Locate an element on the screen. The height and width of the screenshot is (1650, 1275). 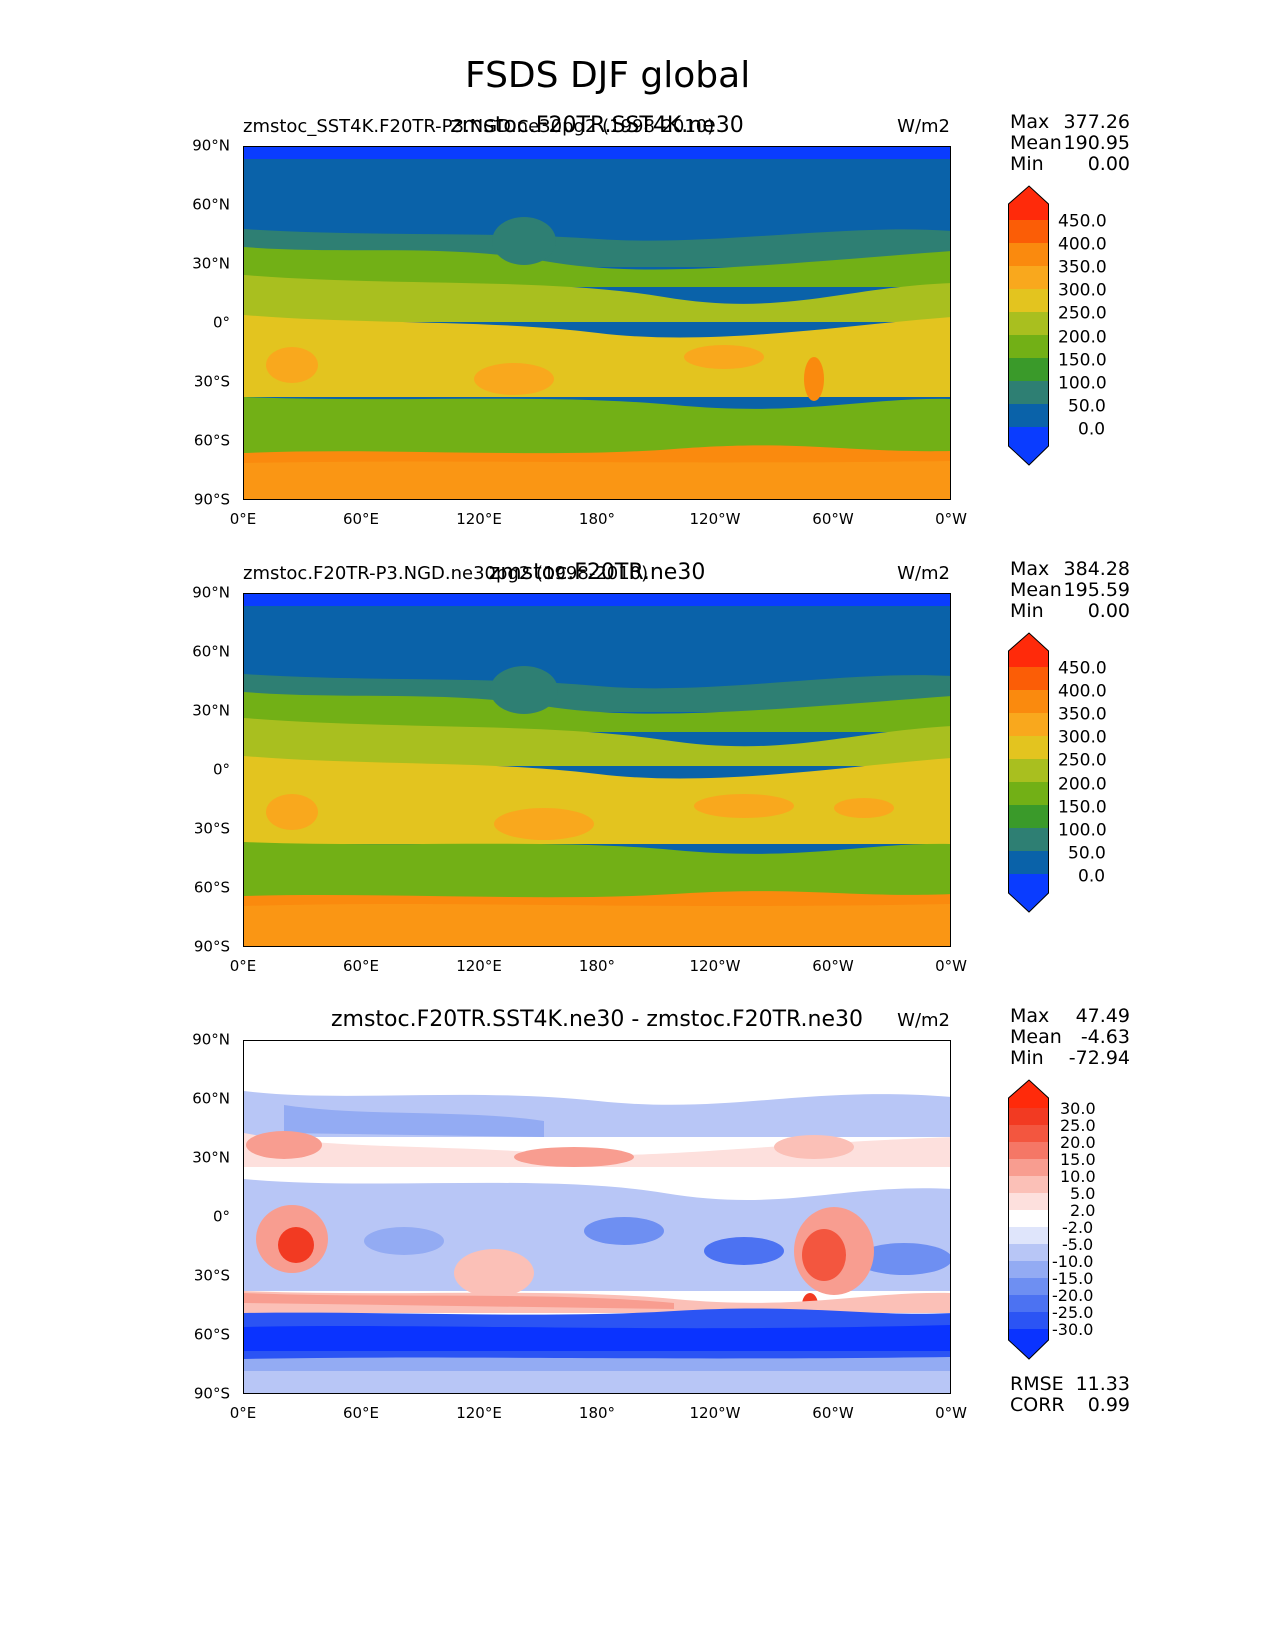
panel2-colorbar-label: 0.0 is located at coordinates (1092, 876).